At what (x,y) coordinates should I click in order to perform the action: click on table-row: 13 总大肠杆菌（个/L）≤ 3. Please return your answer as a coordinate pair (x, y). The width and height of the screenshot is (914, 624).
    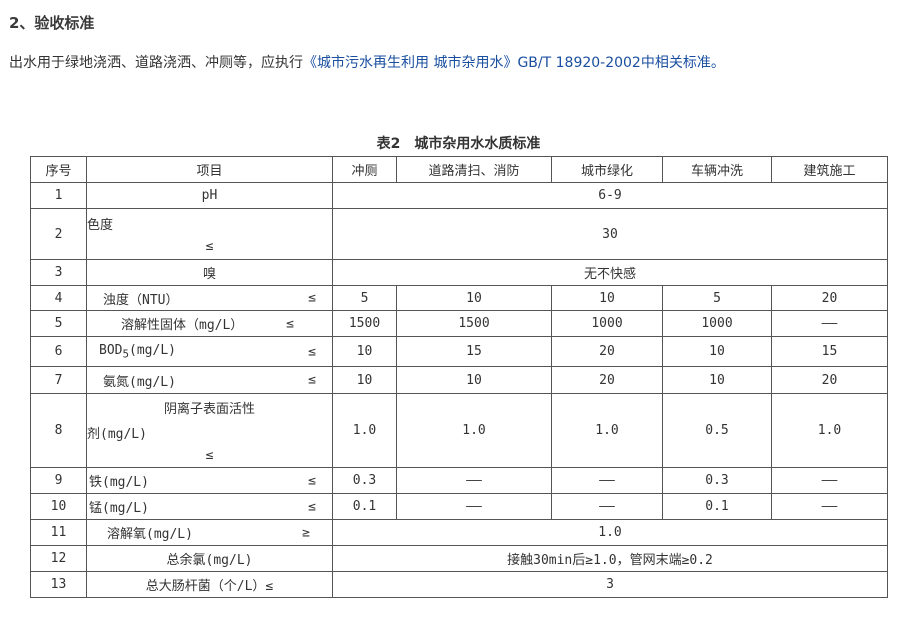
    Looking at the image, I should click on (459, 584).